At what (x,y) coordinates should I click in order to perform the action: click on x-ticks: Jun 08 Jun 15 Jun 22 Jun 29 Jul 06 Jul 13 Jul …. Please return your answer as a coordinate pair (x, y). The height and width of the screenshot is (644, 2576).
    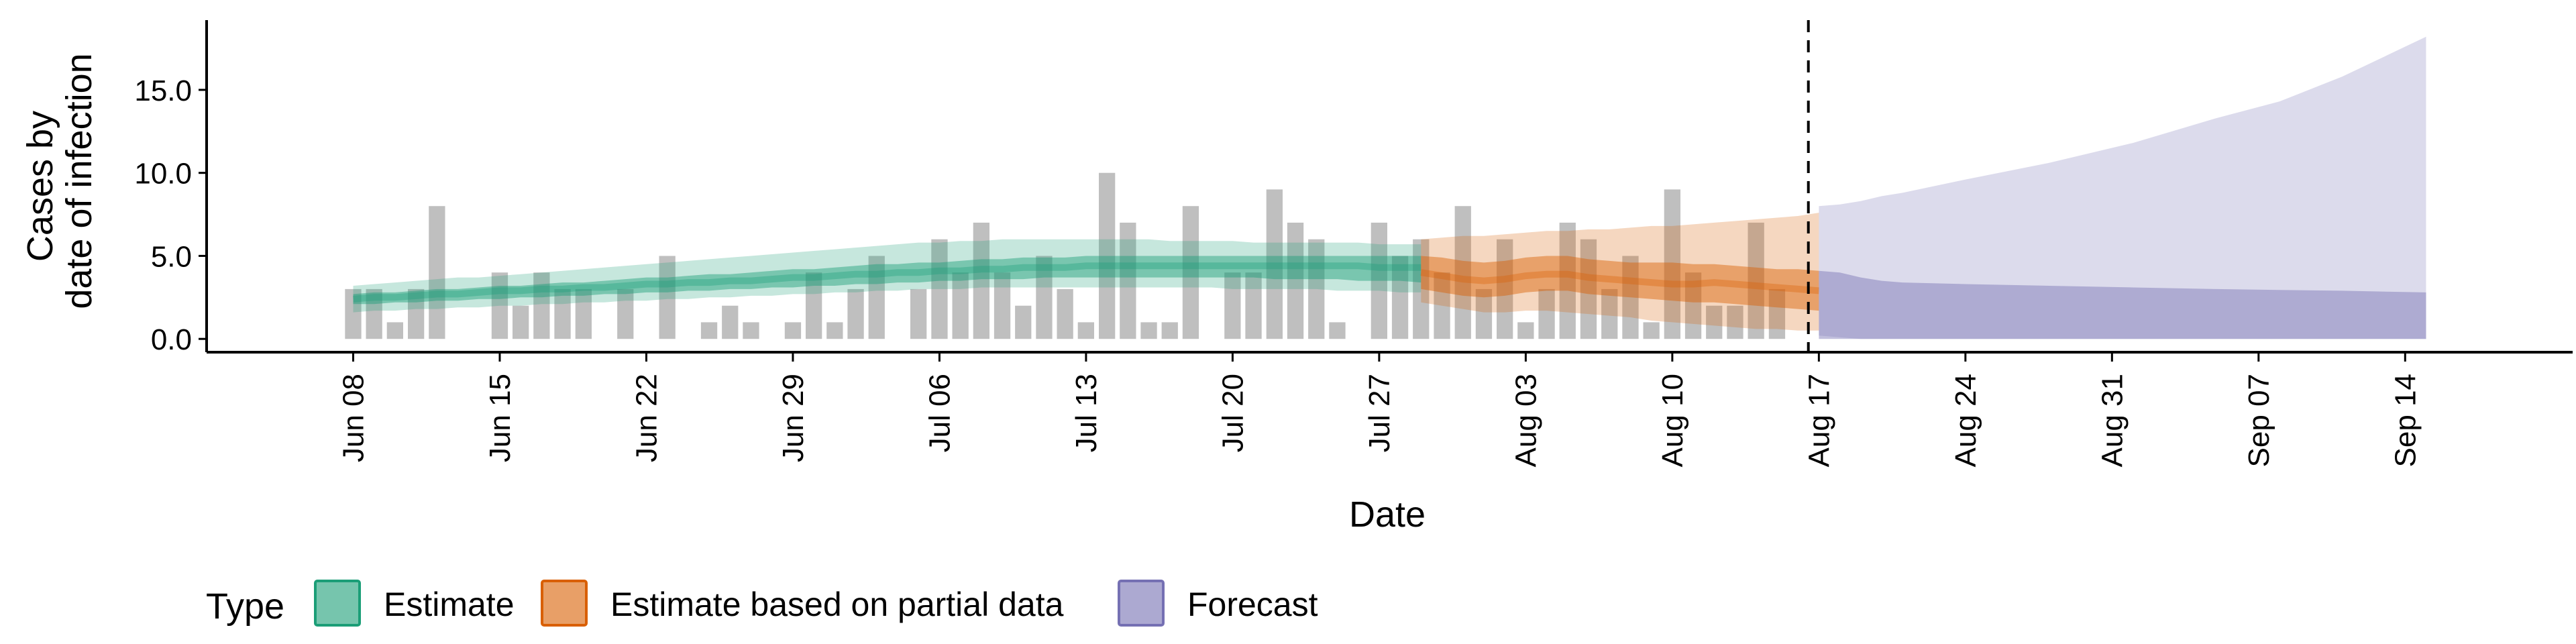
    Looking at the image, I should click on (1379, 409).